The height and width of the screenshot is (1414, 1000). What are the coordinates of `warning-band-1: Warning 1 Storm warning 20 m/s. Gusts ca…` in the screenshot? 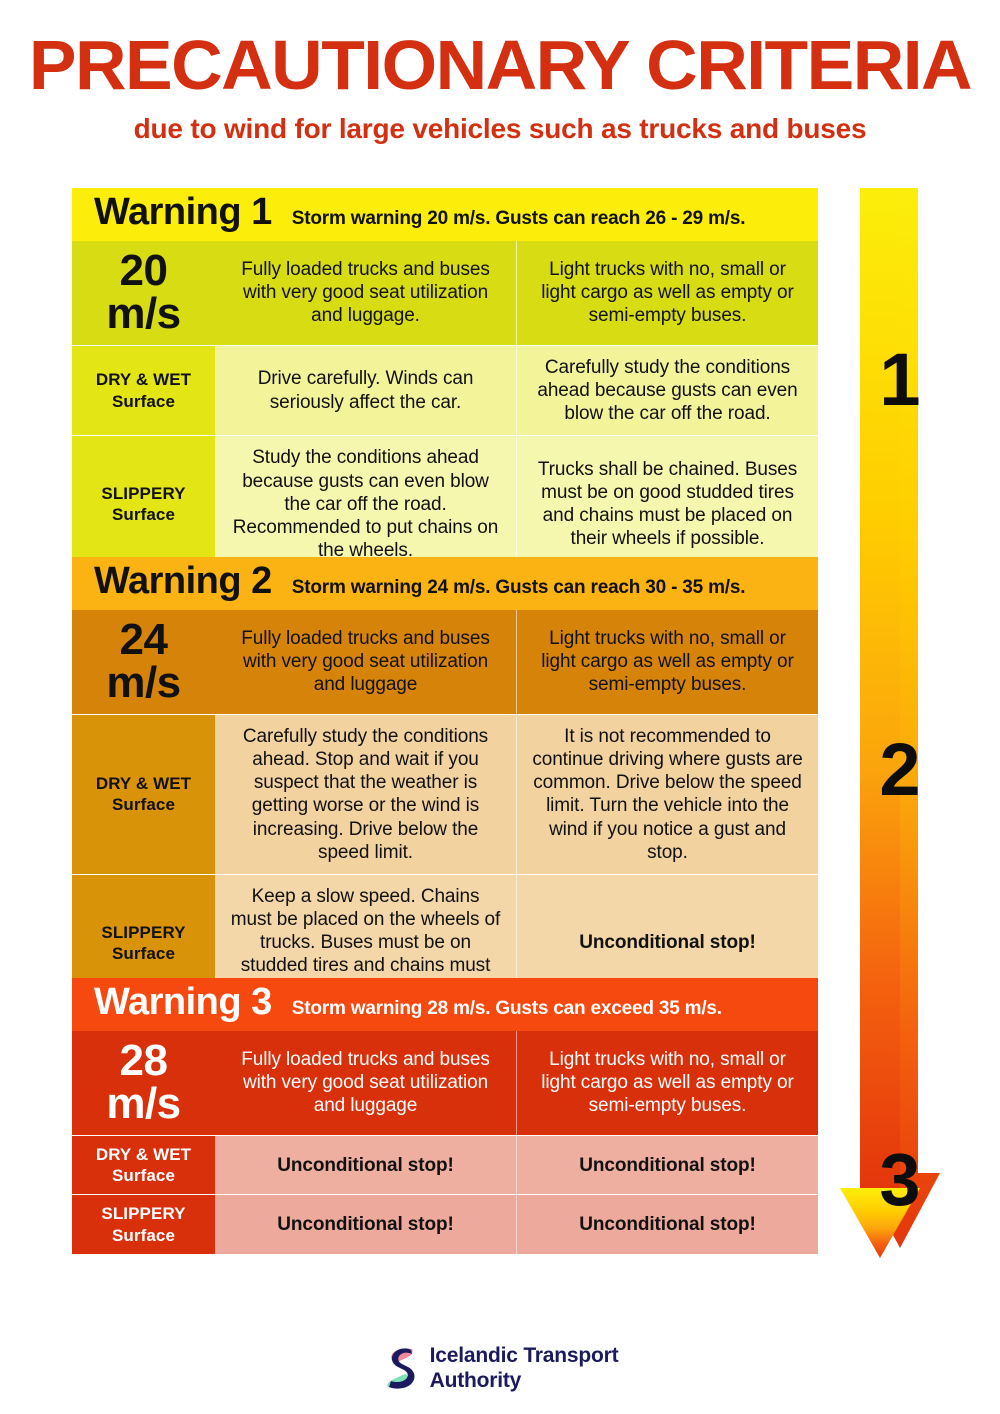 It's located at (445, 214).